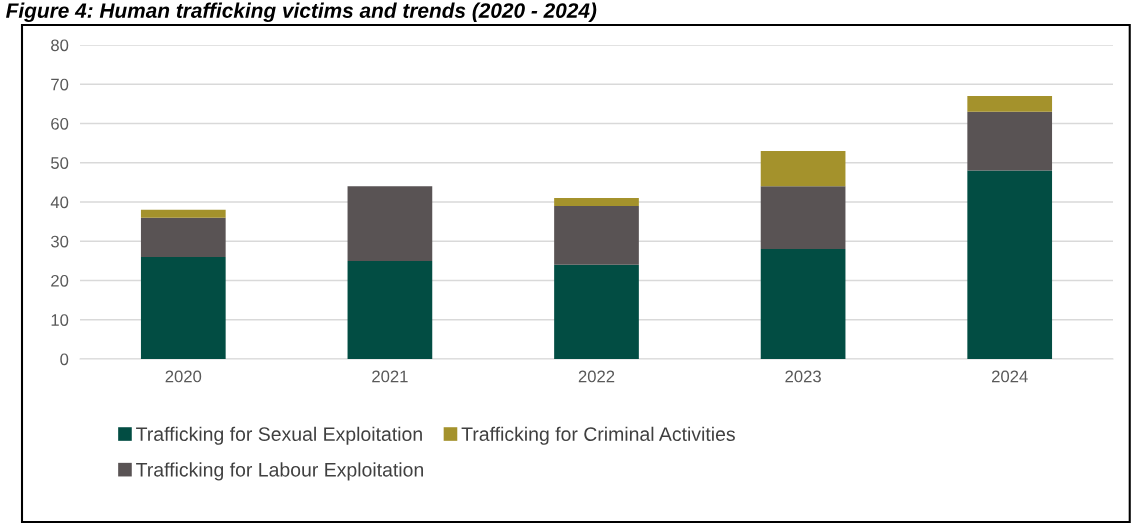  What do you see at coordinates (279, 435) in the screenshot?
I see `legend-label: Trafficking for Sexual Exploitation` at bounding box center [279, 435].